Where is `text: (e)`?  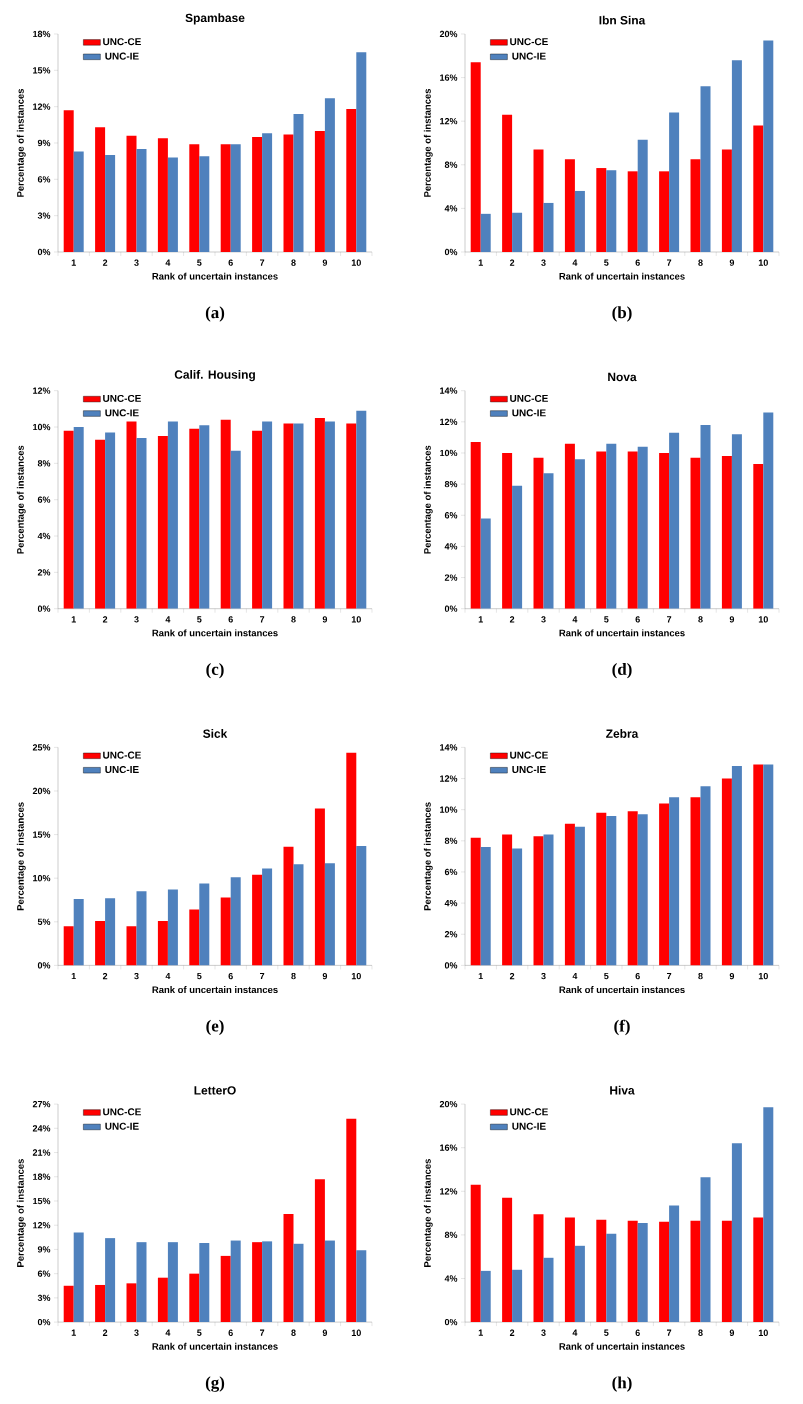 text: (e) is located at coordinates (215, 1027).